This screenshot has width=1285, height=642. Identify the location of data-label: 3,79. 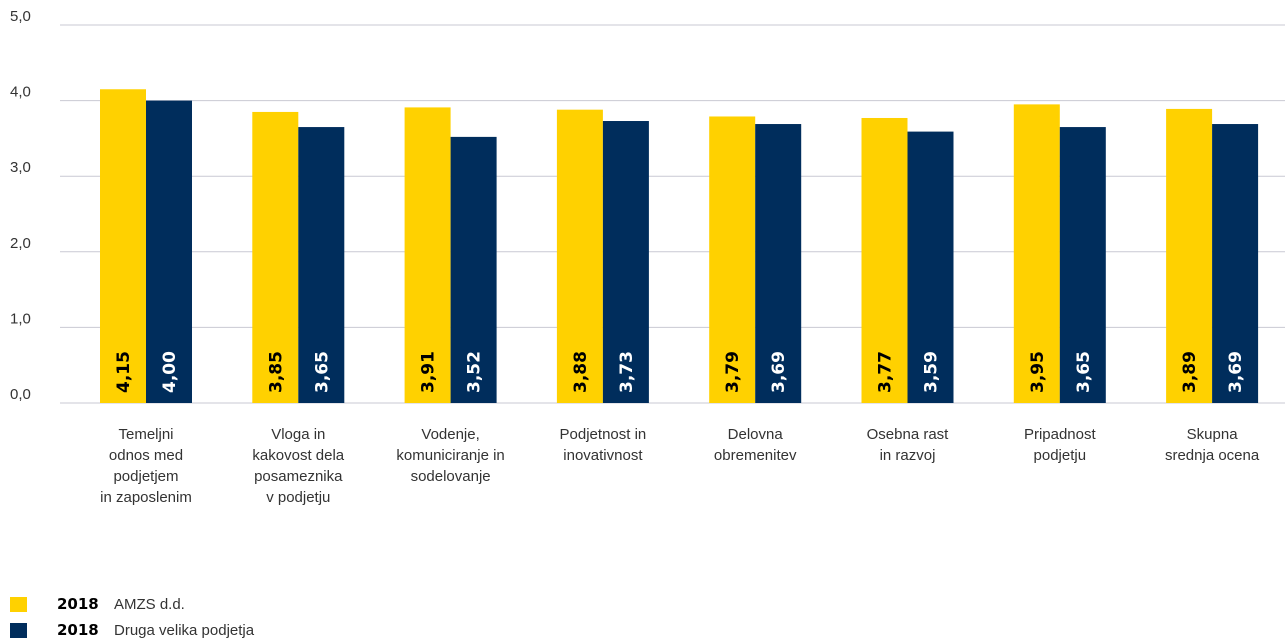
(733, 372).